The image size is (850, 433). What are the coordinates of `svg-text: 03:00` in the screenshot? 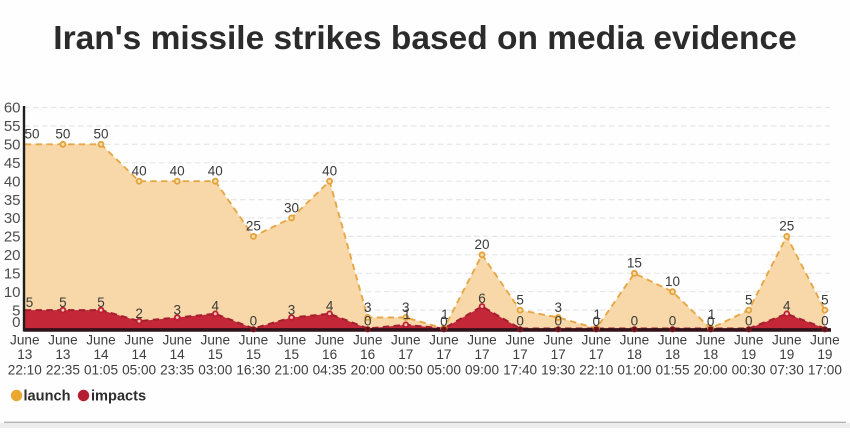 It's located at (215, 369).